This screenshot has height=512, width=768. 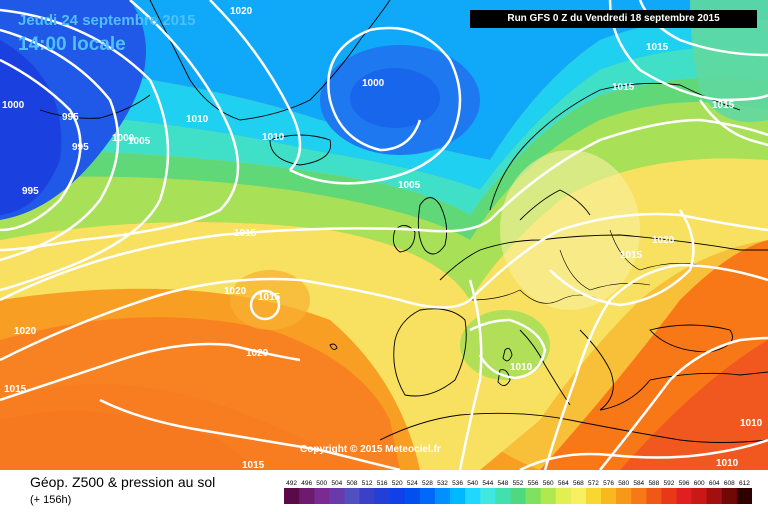 What do you see at coordinates (367, 483) in the screenshot?
I see `scale-label: 512` at bounding box center [367, 483].